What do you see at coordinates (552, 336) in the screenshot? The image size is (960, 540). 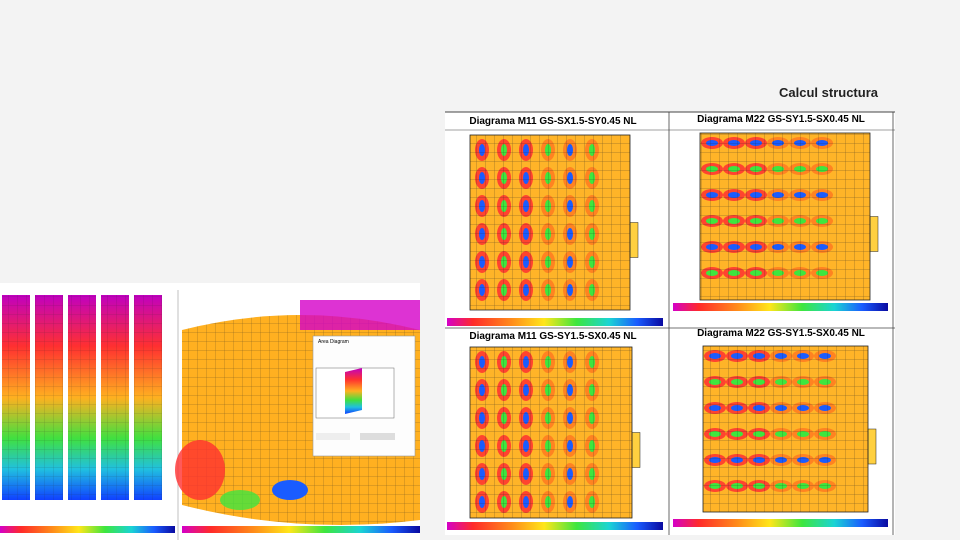 I see `panel-title: Diagrama M11 GS-SY1.5-SX0.45 NL` at bounding box center [552, 336].